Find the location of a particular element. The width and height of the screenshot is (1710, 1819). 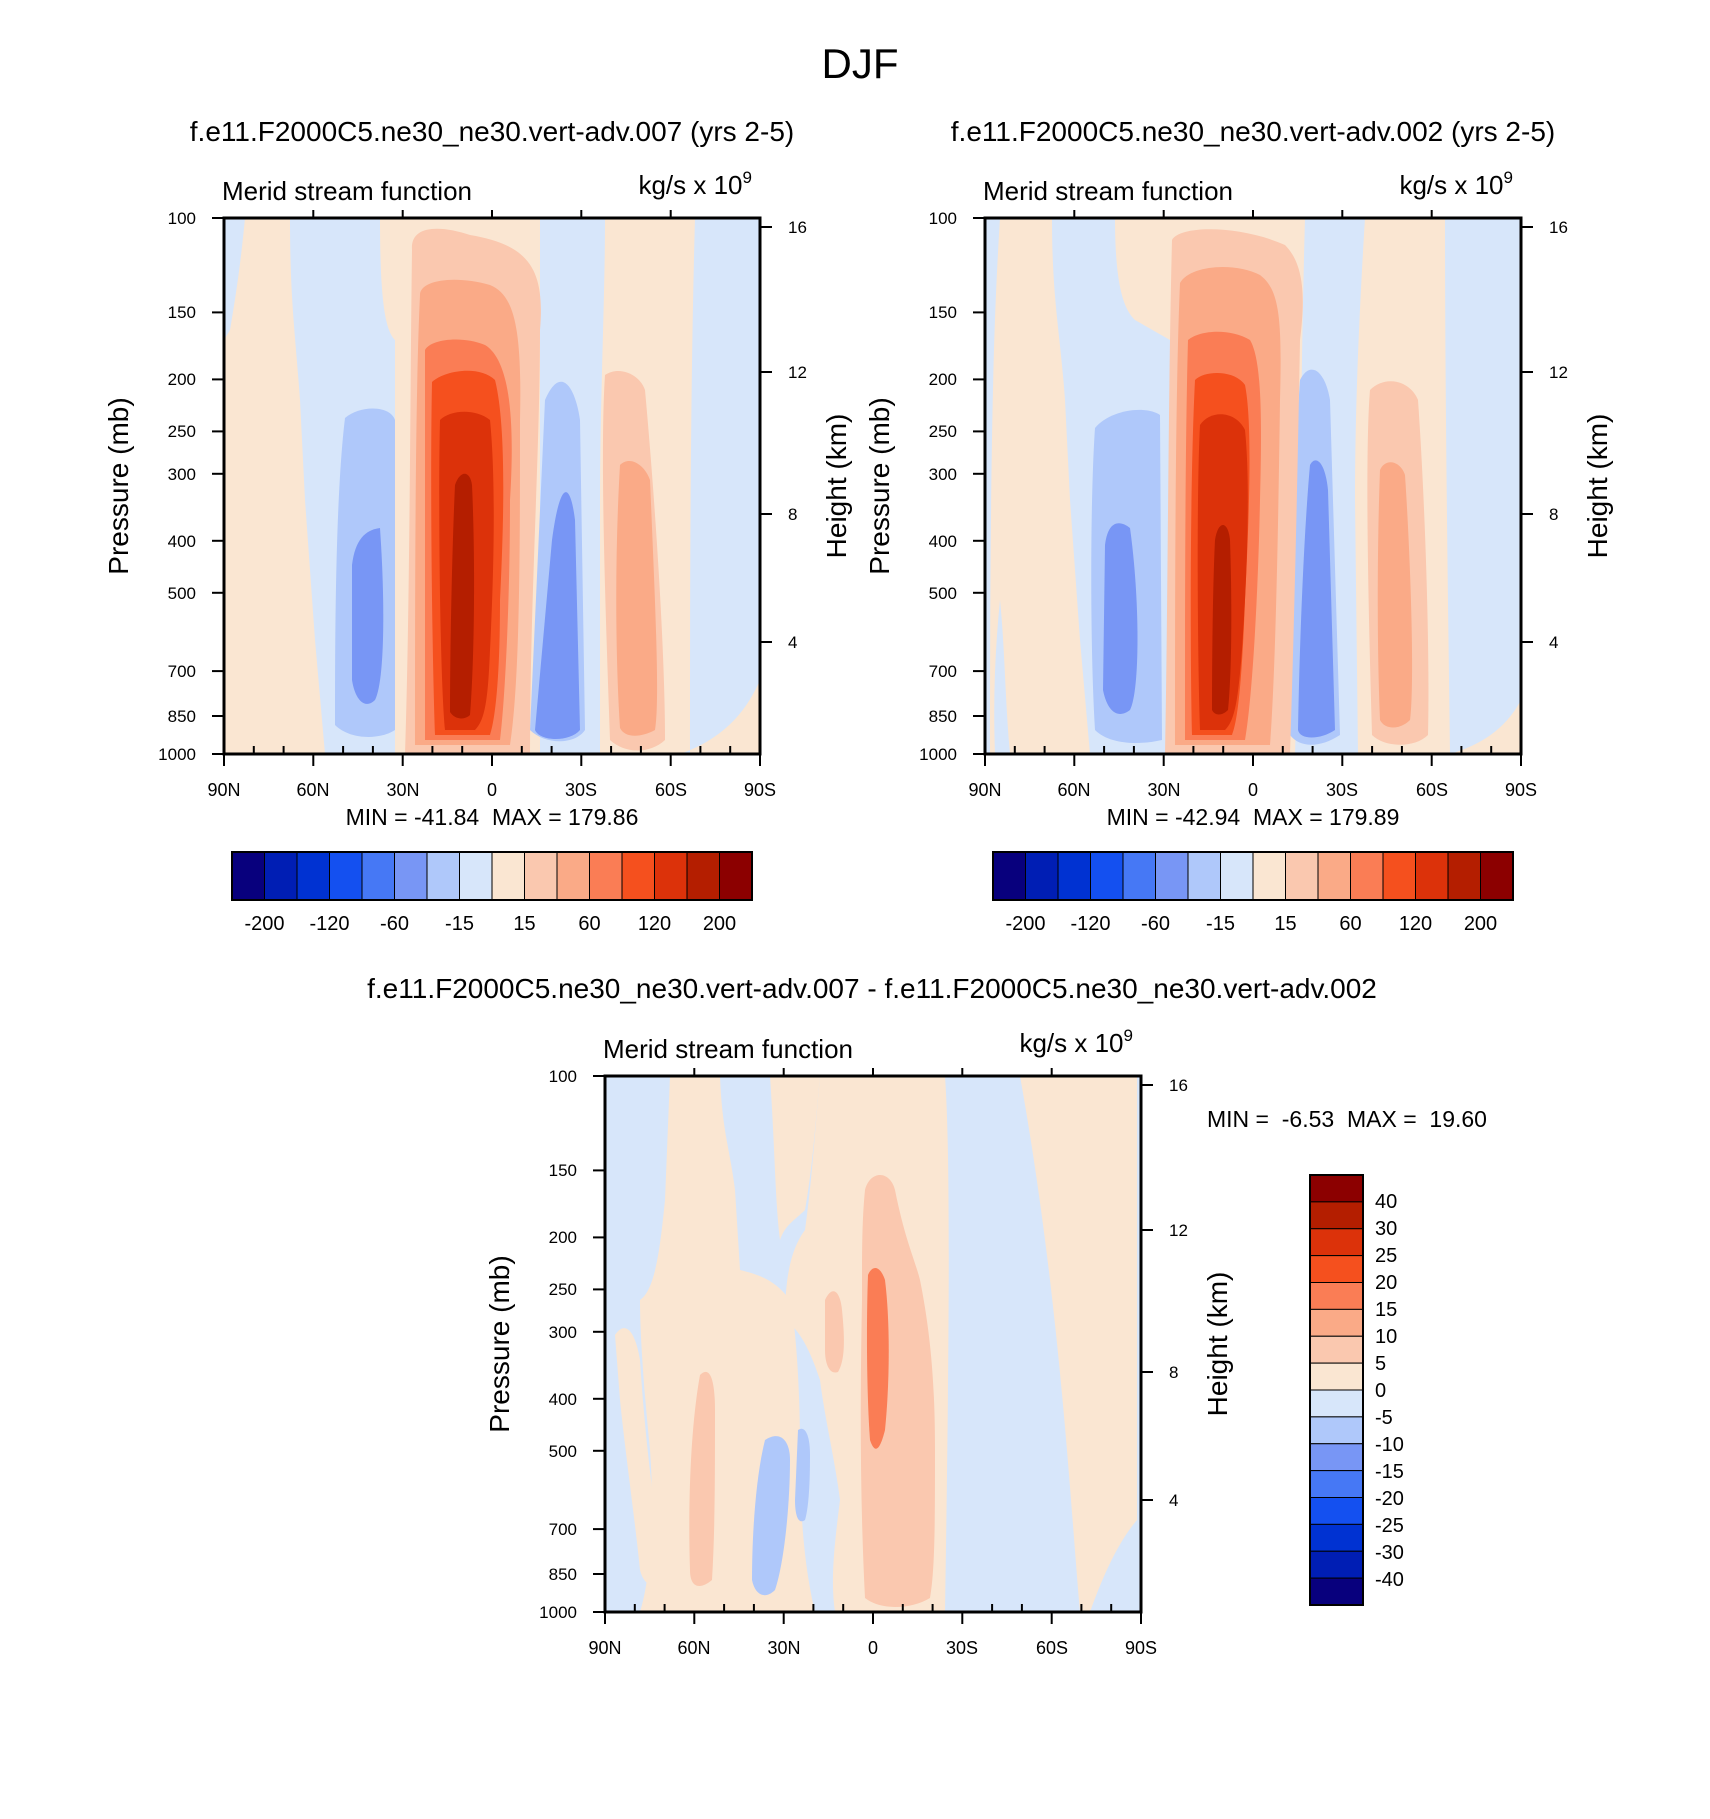

stats-label: MIN = -41.84 MAX = 179.86 is located at coordinates (492, 817).